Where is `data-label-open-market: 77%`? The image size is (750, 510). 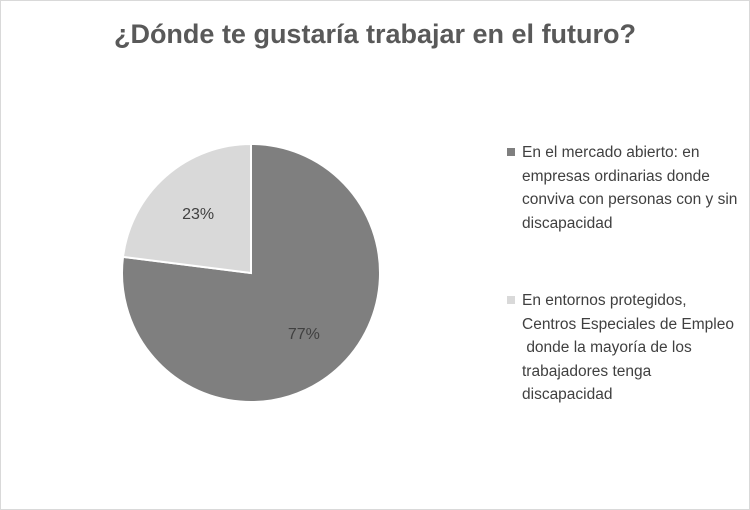
data-label-open-market: 77% is located at coordinates (304, 334).